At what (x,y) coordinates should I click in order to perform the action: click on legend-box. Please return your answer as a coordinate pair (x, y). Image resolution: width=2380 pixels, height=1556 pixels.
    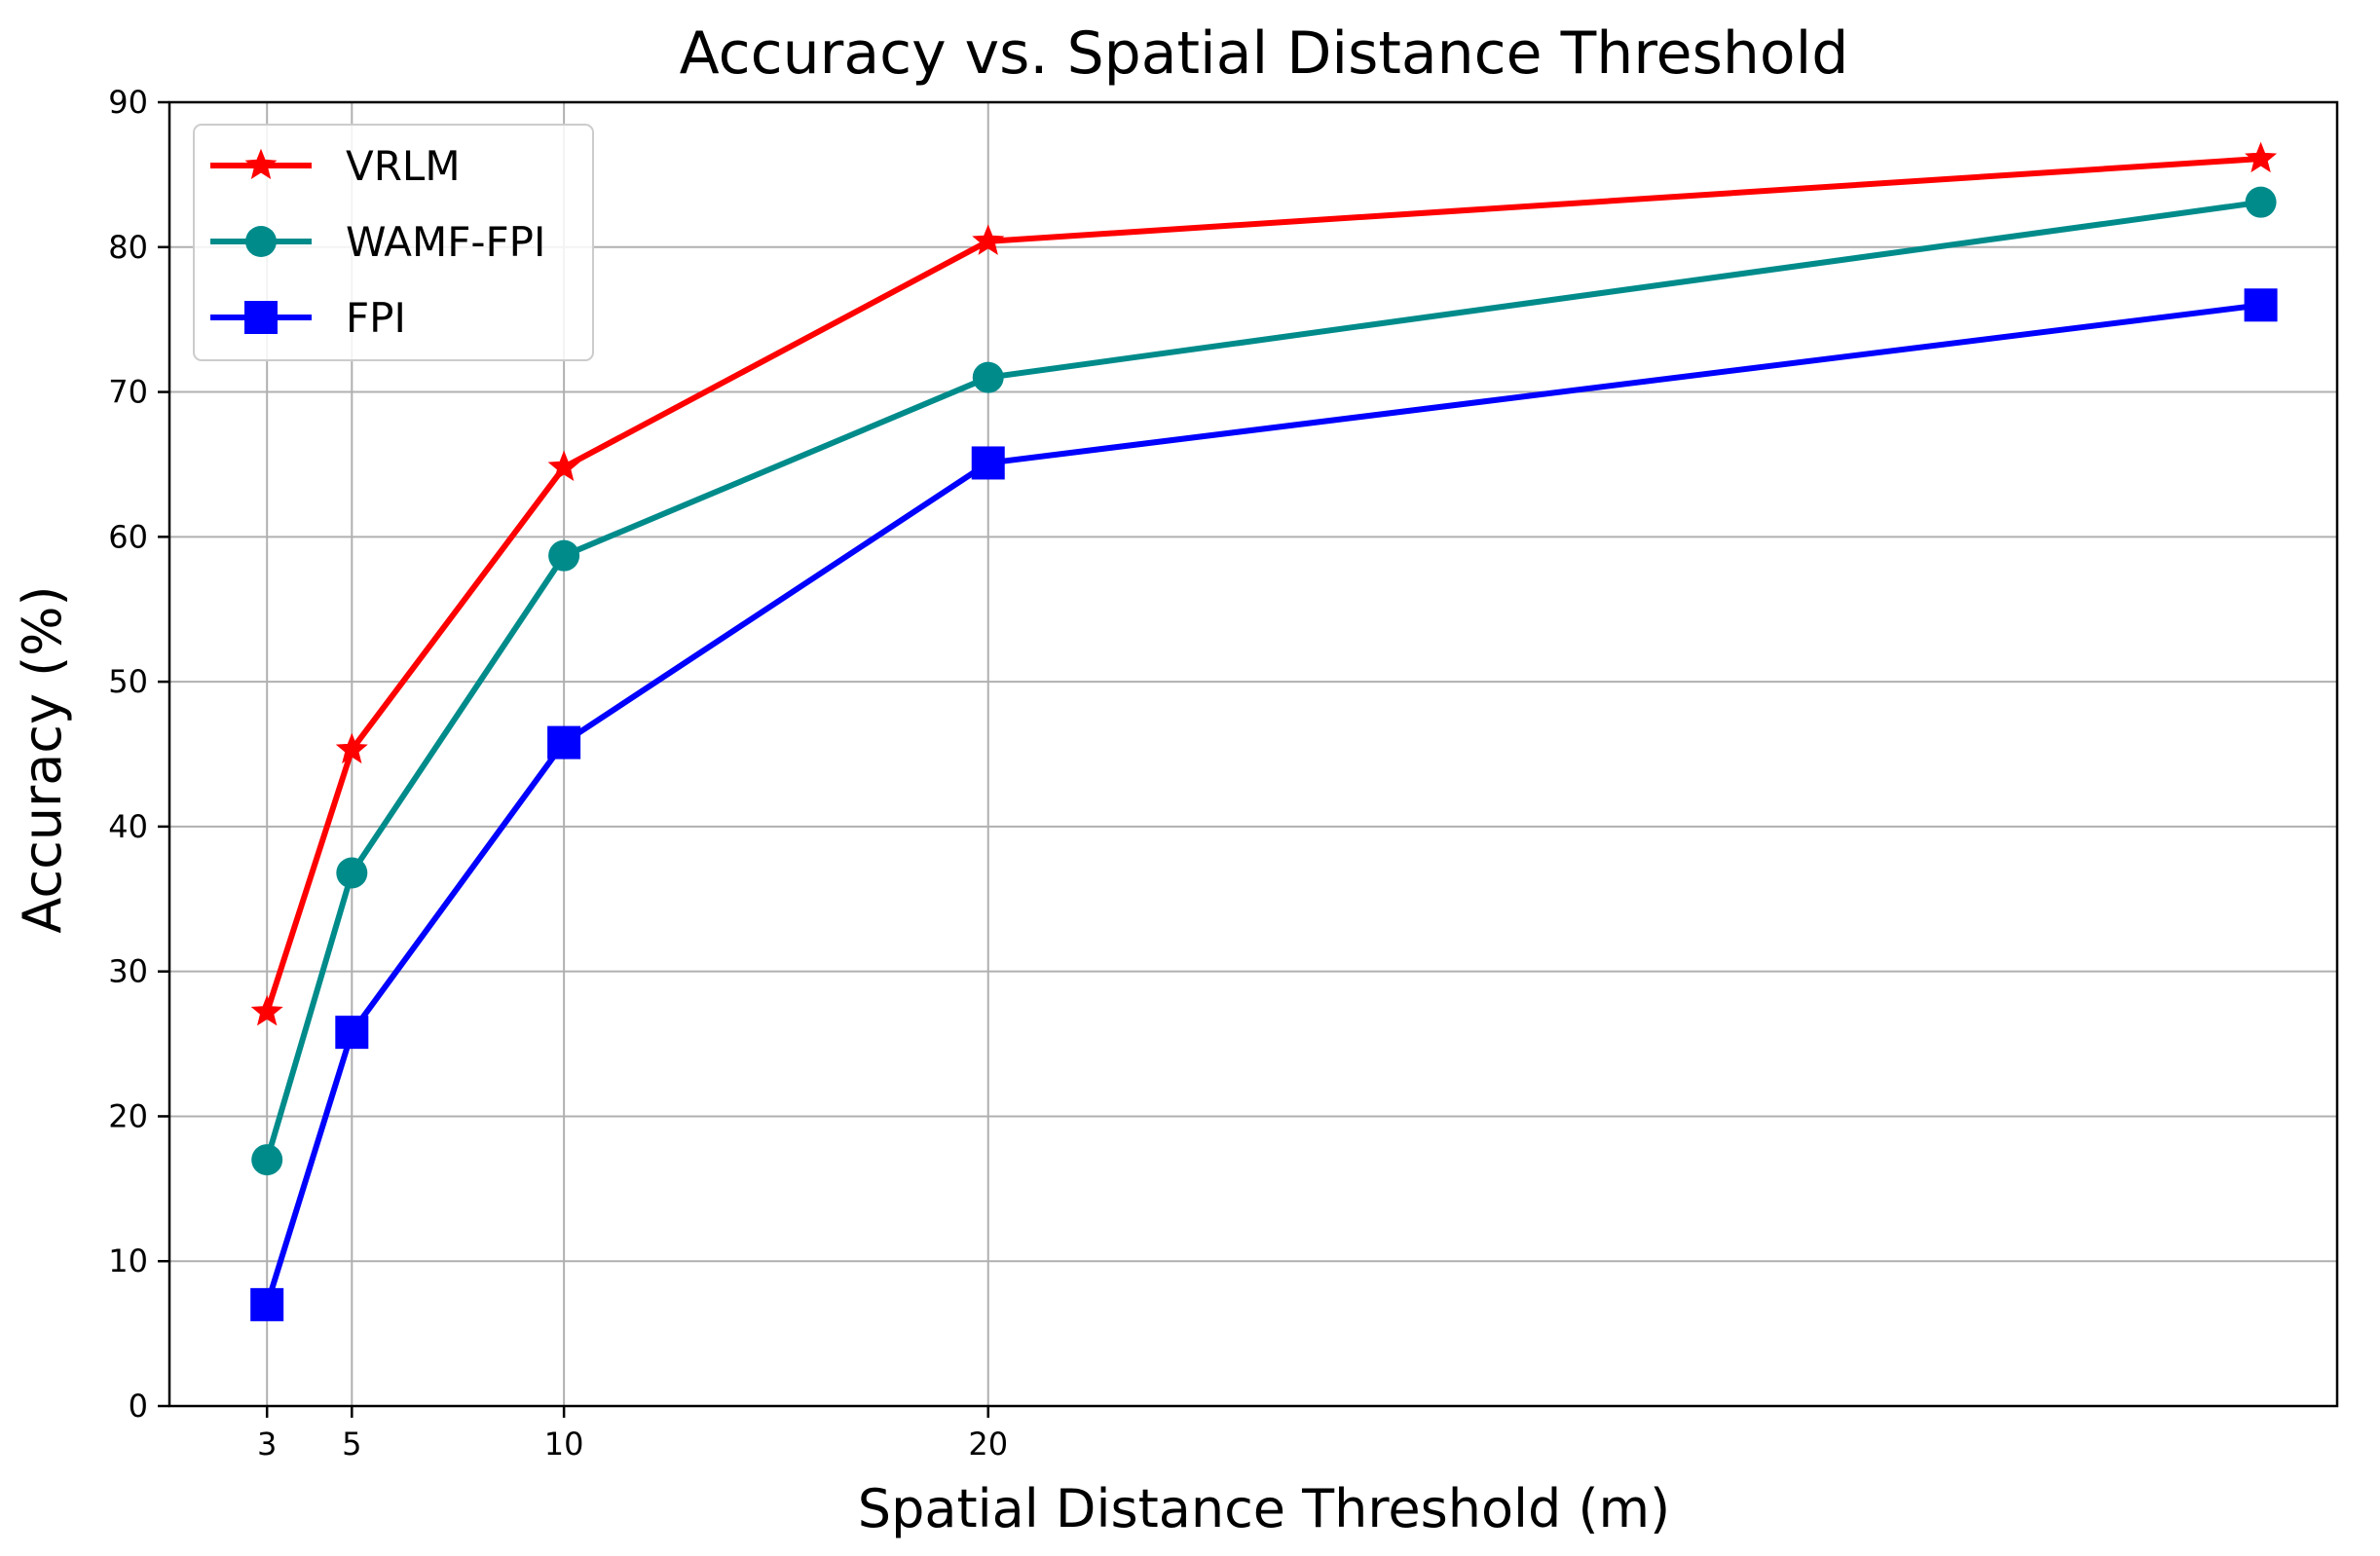
    Looking at the image, I should click on (393, 242).